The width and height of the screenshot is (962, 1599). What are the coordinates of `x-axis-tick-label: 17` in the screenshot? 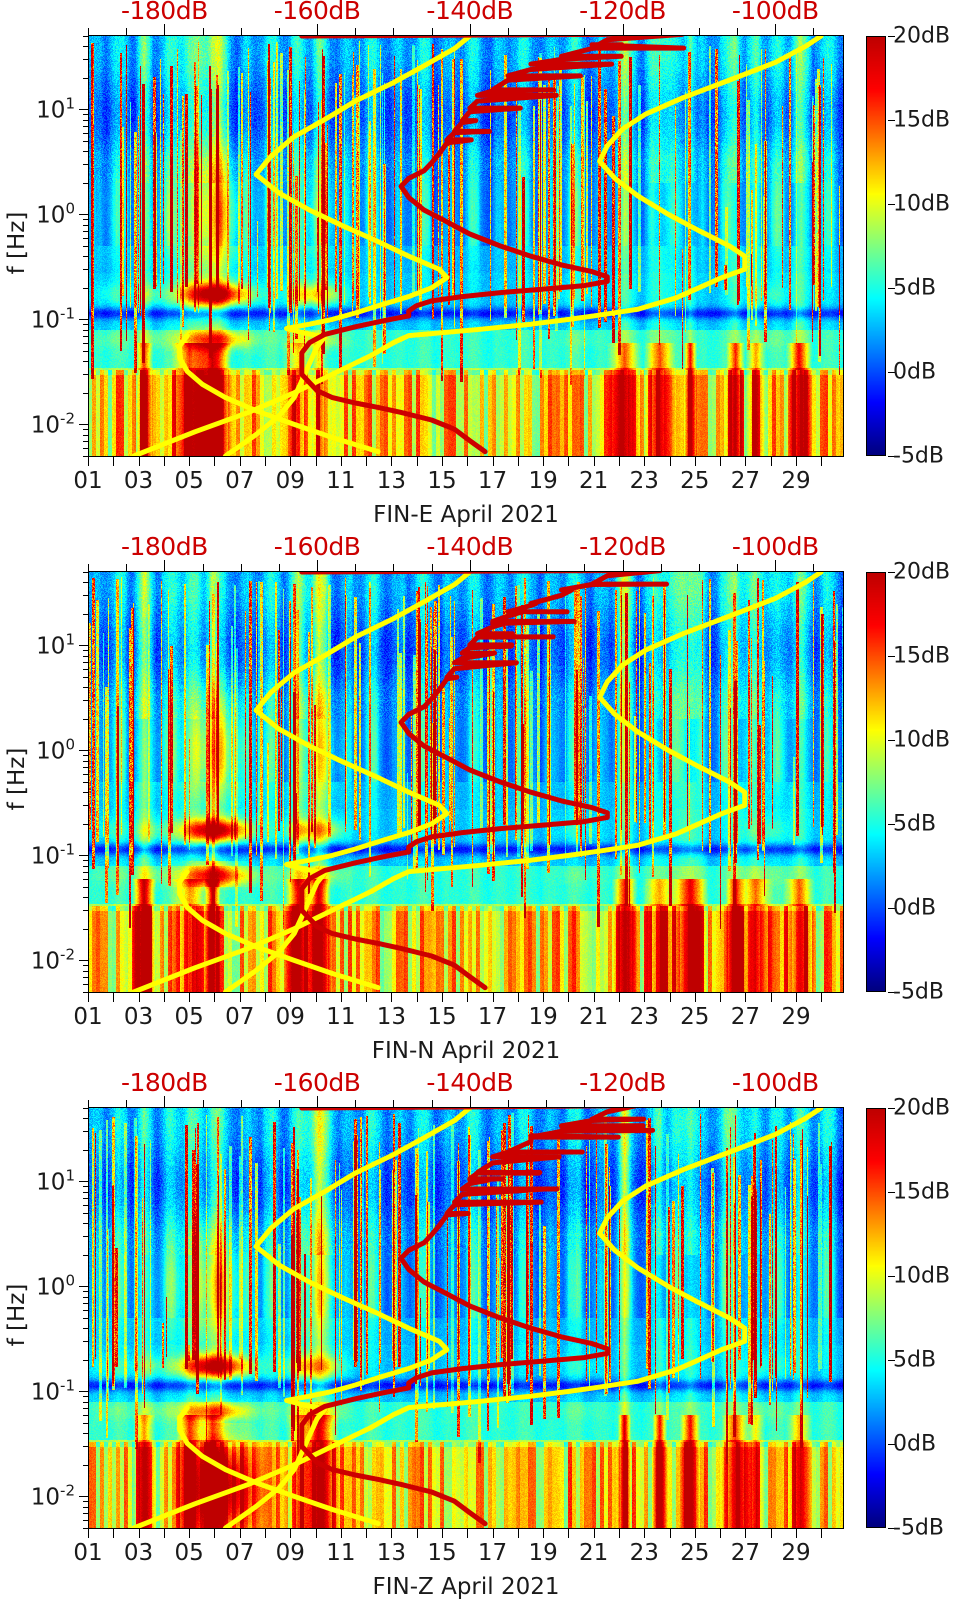 It's located at (492, 1017).